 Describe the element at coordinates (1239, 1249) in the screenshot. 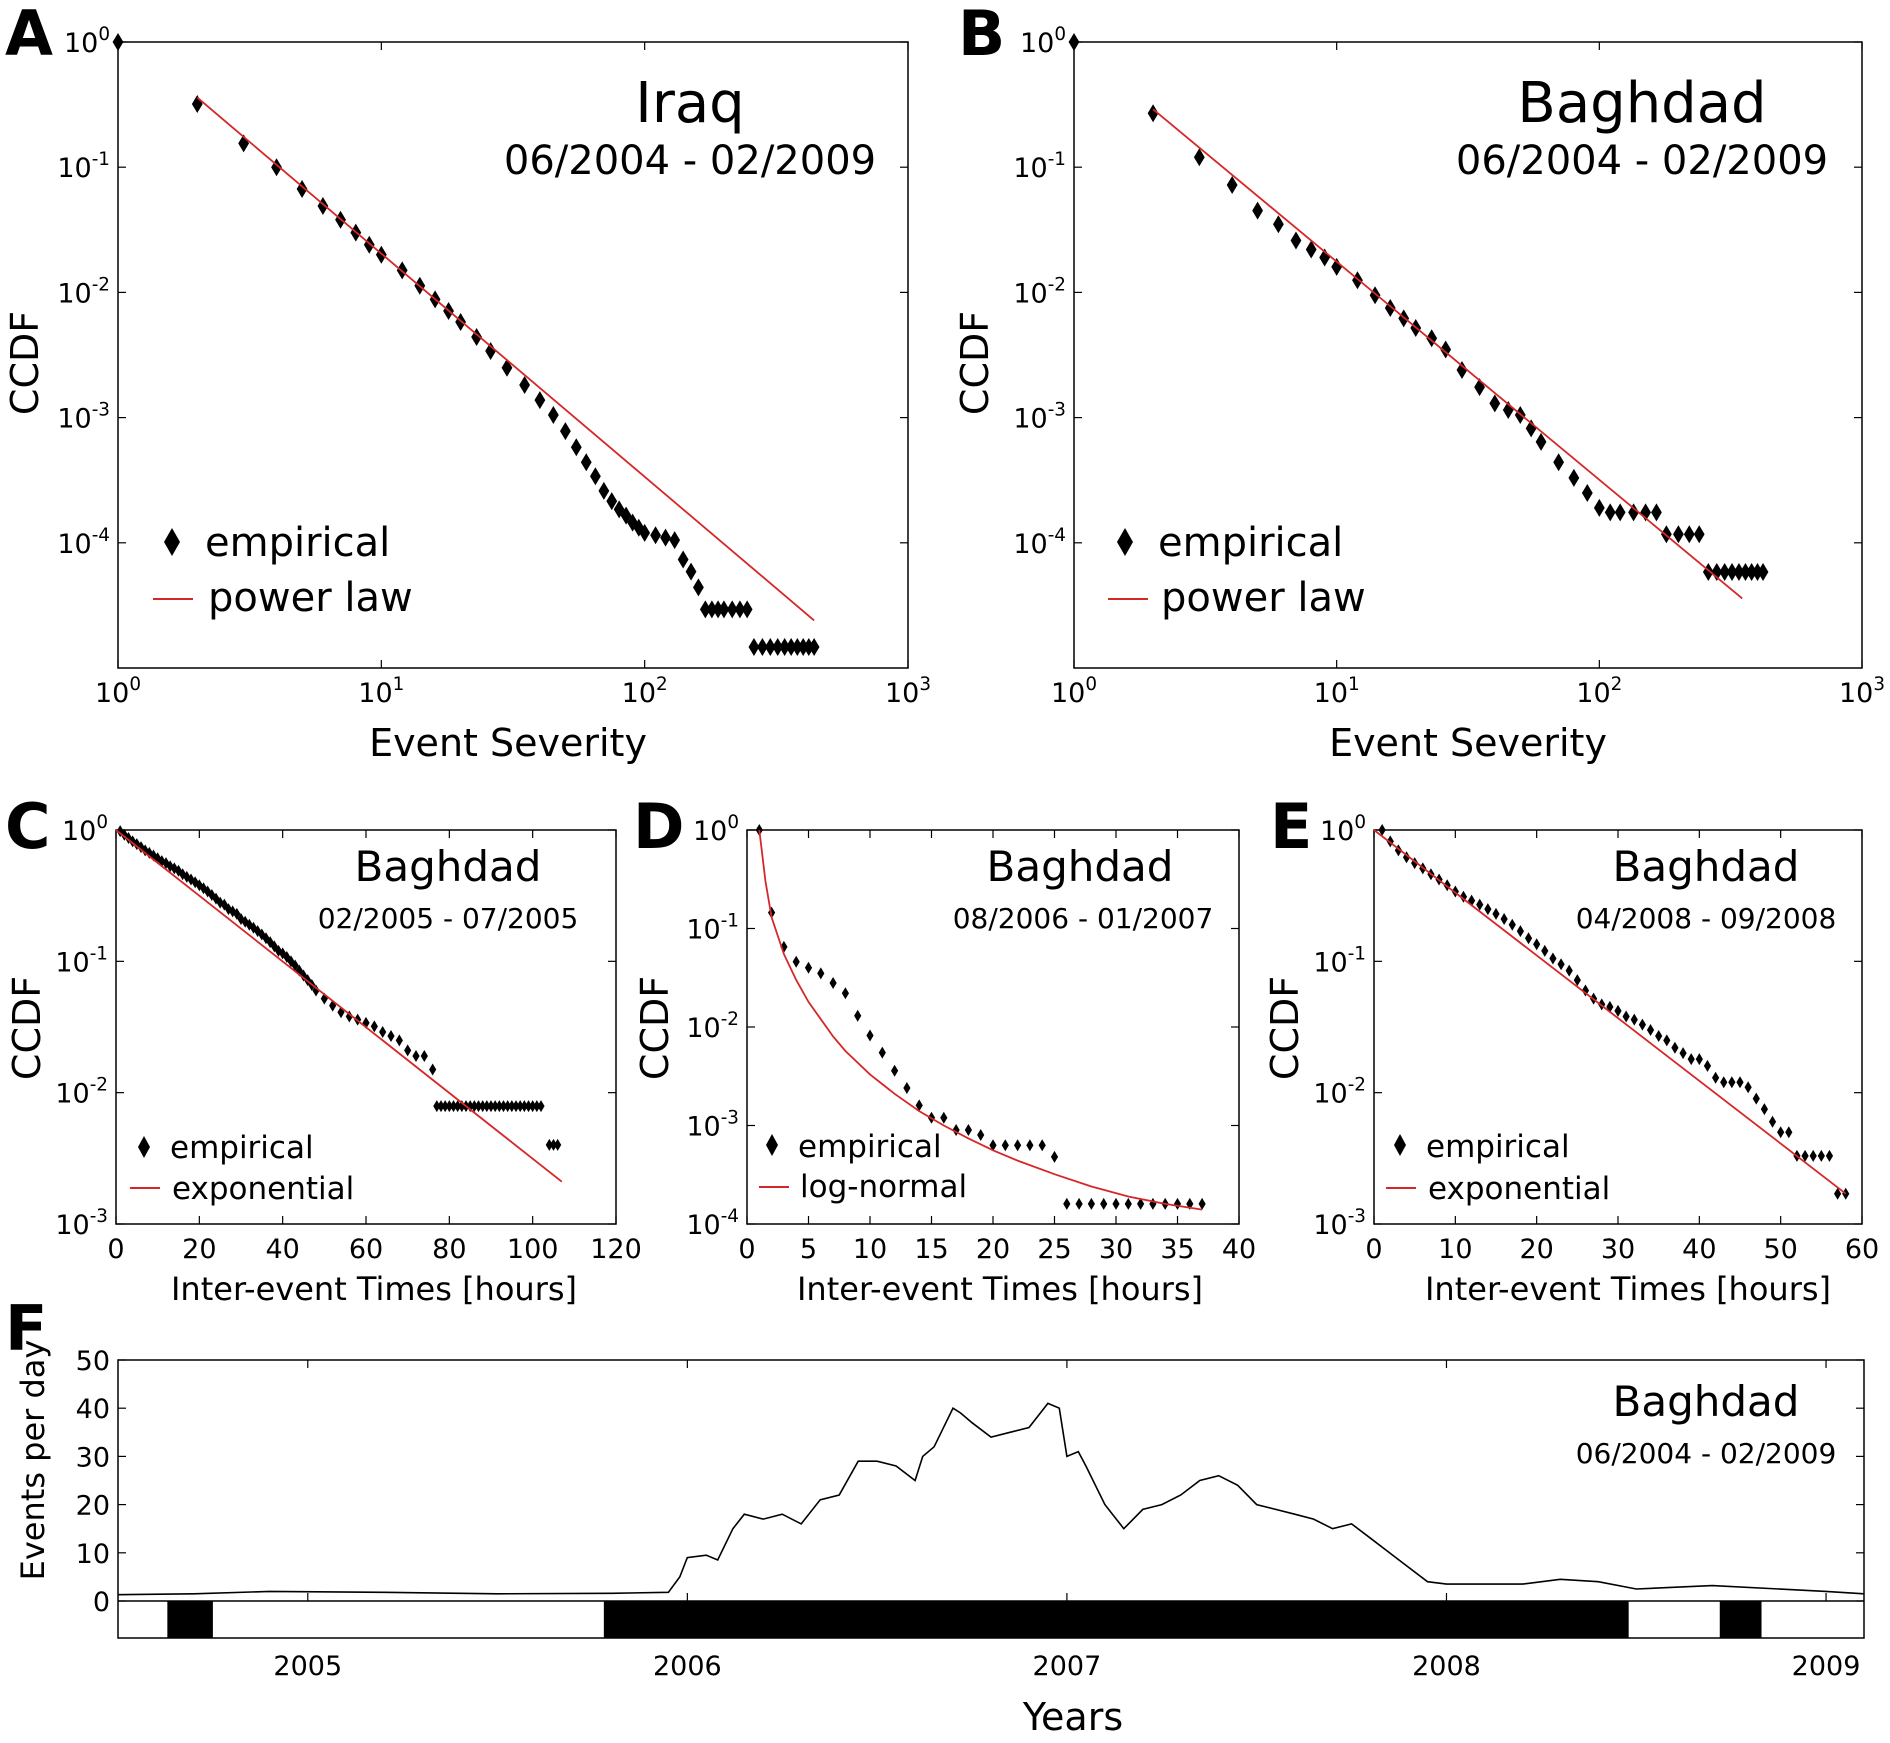

I see `x-tick-label: 40` at that location.